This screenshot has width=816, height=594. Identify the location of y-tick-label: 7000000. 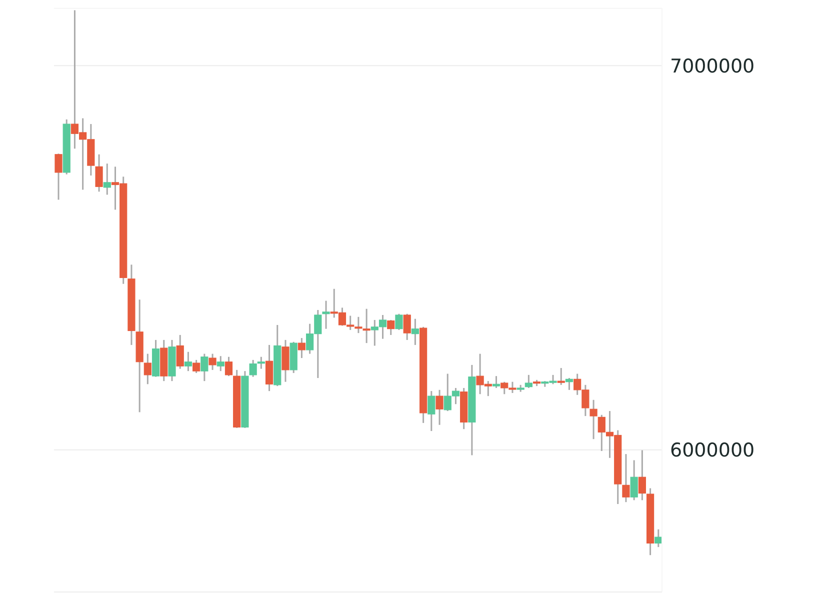
(712, 66).